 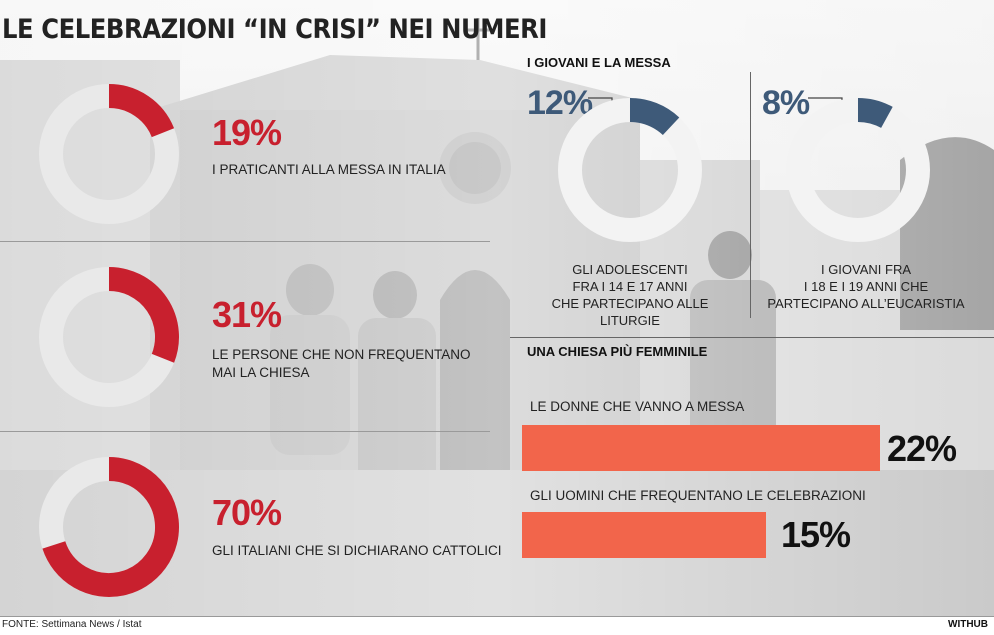 I want to click on label-line: I 18 E I 19 ANNI CHE, so click(x=866, y=286).